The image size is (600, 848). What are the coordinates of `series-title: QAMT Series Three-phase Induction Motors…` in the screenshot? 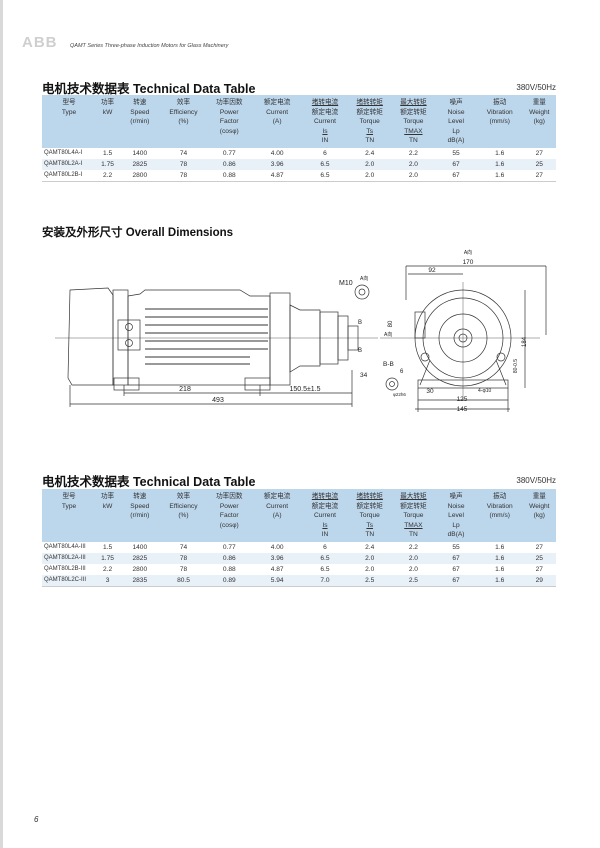 It's located at (149, 46).